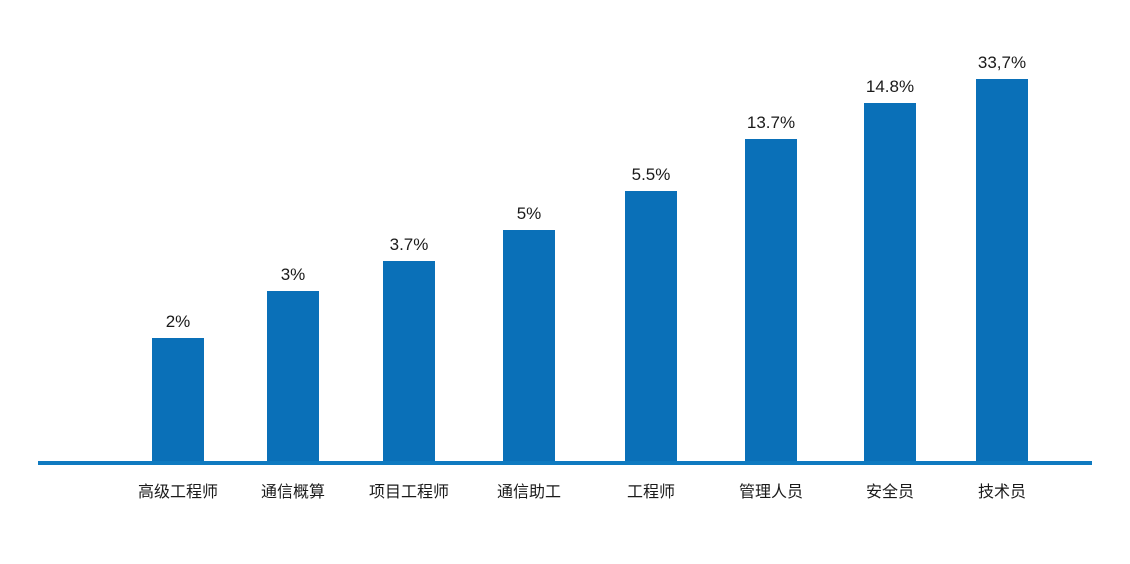  I want to click on category-label: 高级工程师, so click(178, 492).